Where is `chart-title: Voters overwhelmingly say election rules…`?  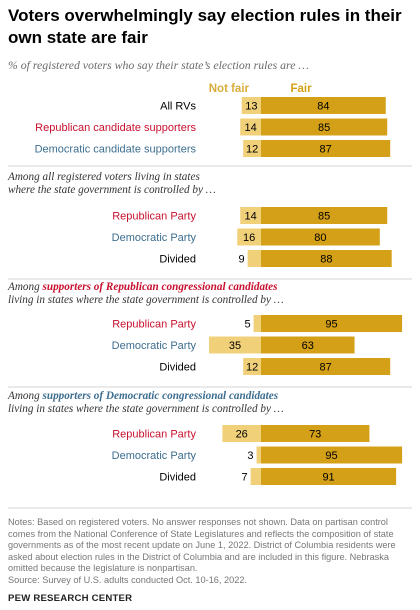
chart-title: Voters overwhelmingly say election rules… is located at coordinates (205, 26).